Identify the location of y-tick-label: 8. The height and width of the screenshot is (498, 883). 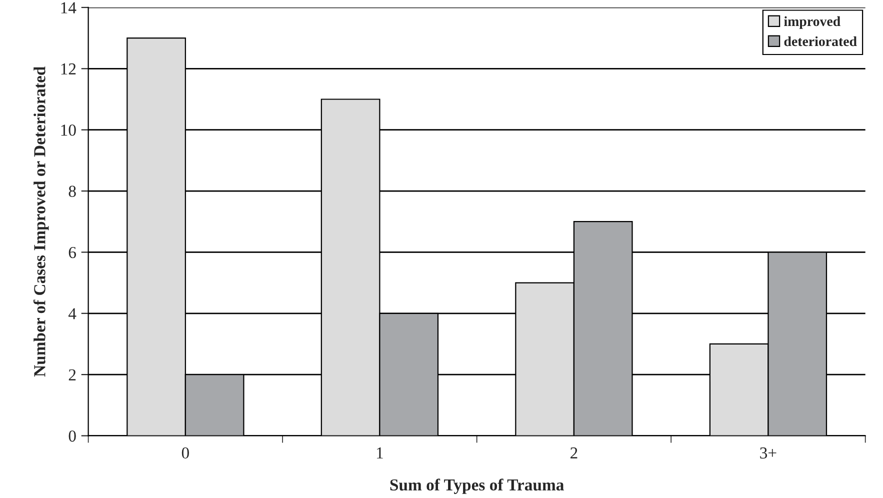
(72, 191).